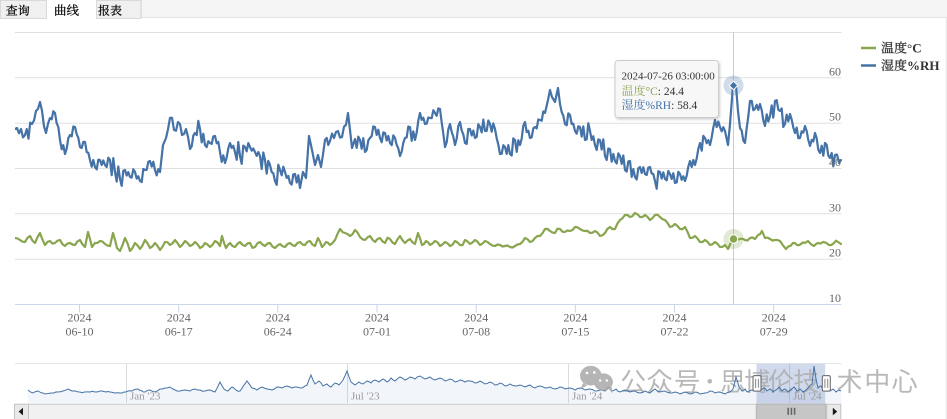  I want to click on svg-text: Jul '24, so click(807, 397).